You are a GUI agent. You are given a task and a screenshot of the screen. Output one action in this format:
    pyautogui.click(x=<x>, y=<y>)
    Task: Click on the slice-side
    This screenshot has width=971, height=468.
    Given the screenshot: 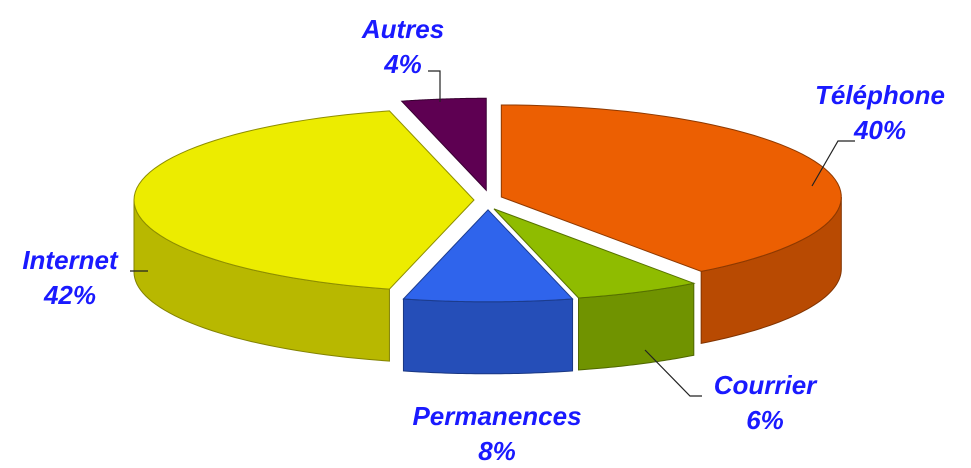 What is the action you would take?
    pyautogui.click(x=488, y=336)
    